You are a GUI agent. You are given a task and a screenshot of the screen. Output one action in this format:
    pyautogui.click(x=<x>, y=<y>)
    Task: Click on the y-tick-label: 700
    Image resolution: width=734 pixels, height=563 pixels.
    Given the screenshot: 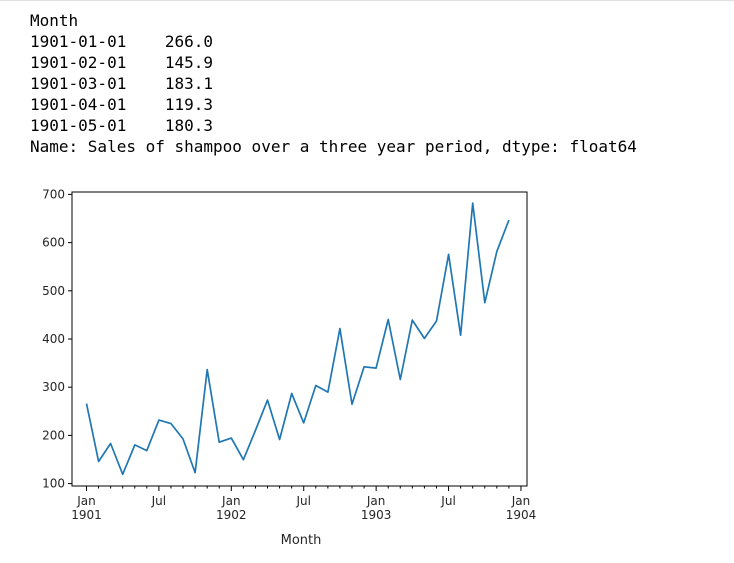 What is the action you would take?
    pyautogui.click(x=53, y=194)
    